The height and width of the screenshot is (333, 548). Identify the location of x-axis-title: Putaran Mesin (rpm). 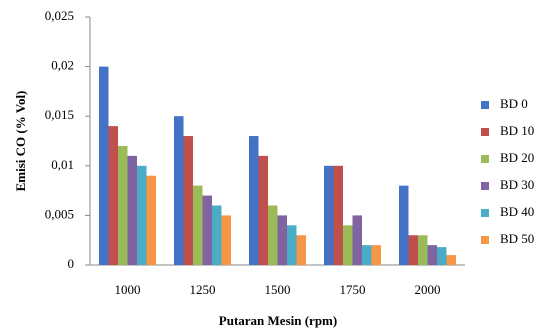
(278, 320).